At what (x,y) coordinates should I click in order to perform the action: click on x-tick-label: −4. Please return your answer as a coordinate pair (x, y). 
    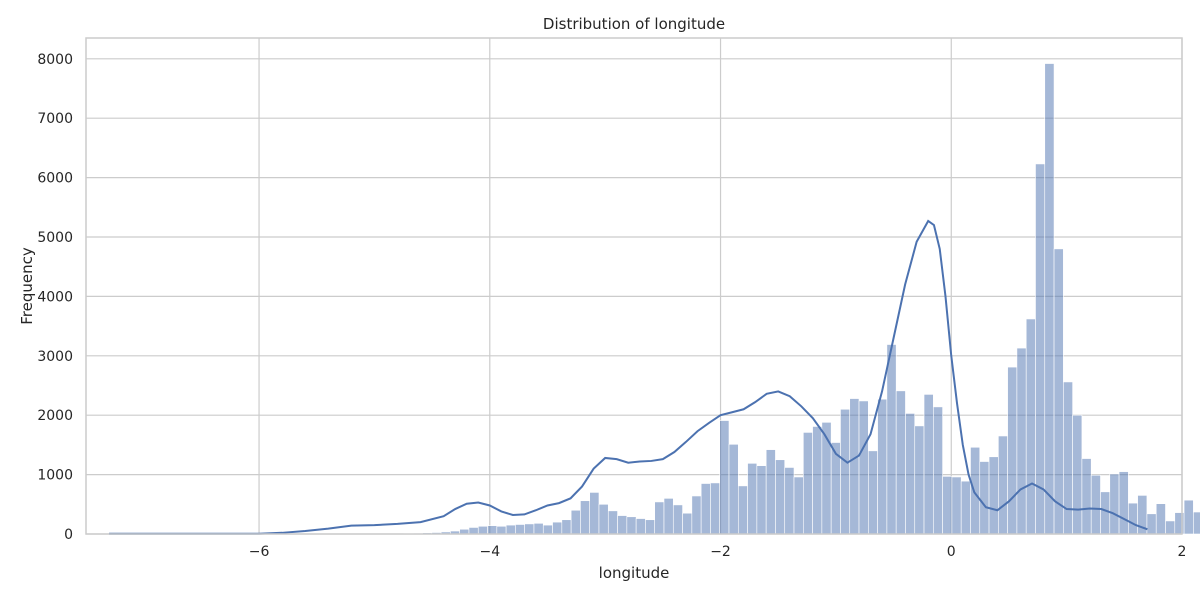
    Looking at the image, I should click on (489, 552).